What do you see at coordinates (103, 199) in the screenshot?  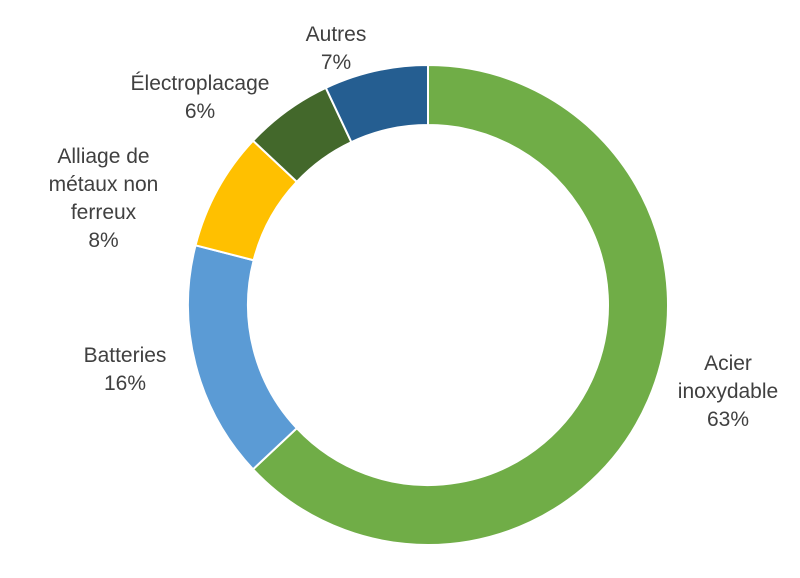 I see `slice-label-alliage: Alliage de métaux non ferreux 8%` at bounding box center [103, 199].